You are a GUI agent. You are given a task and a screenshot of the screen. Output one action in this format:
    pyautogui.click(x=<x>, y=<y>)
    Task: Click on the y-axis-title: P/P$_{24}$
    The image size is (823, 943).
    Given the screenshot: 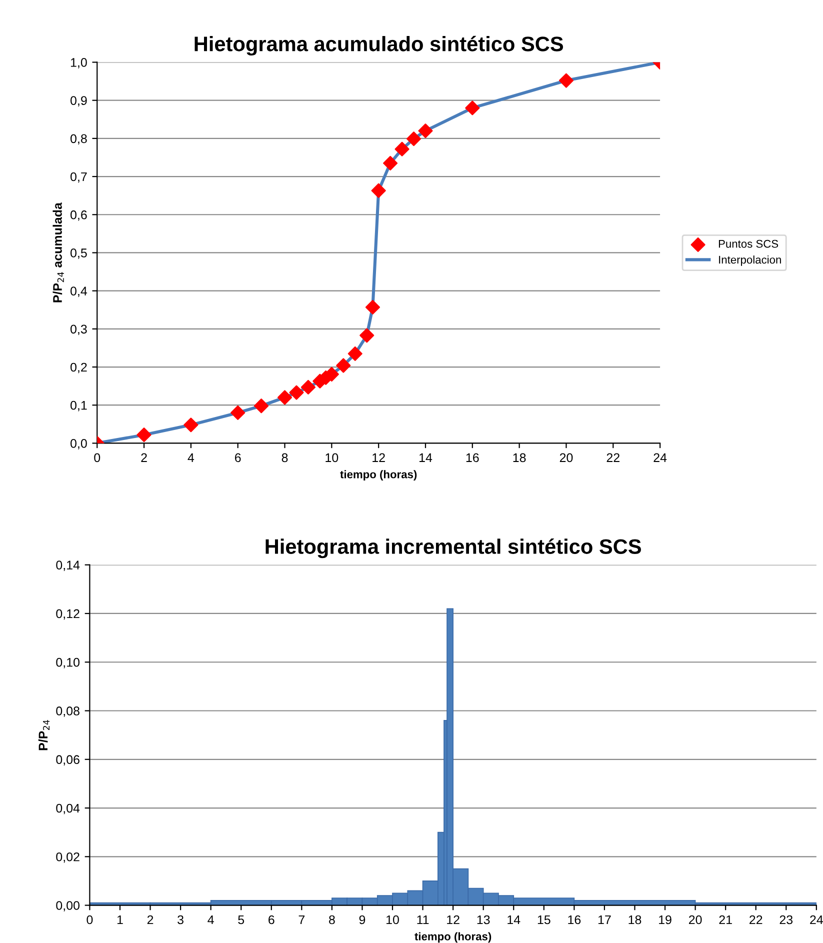 What is the action you would take?
    pyautogui.click(x=44, y=735)
    